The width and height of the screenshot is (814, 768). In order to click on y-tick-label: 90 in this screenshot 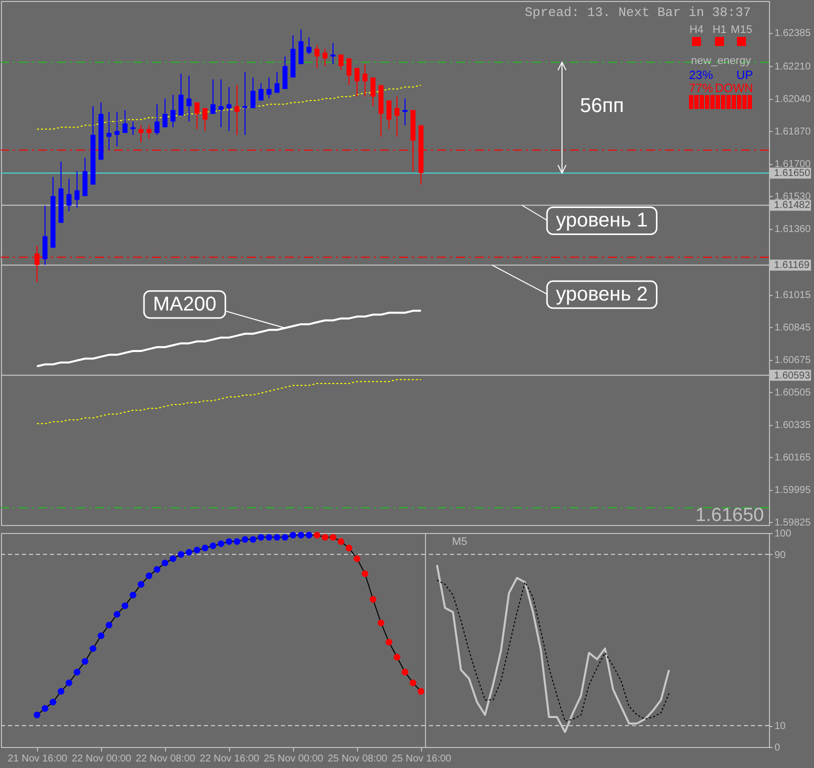, I will do `click(780, 555)`.